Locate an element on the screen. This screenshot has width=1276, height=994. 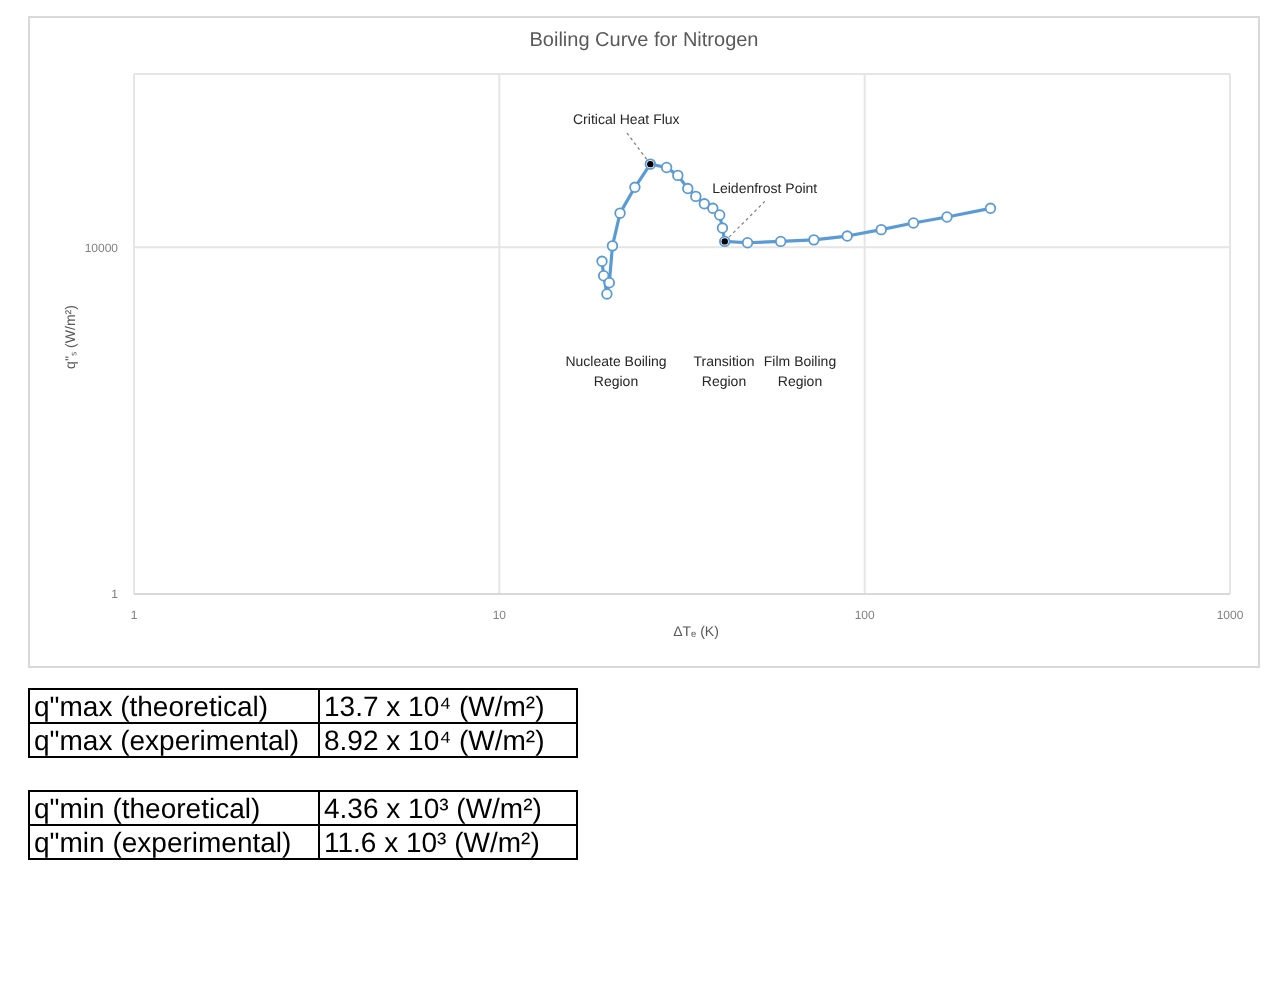
text: q"max (theoretical) is located at coordinates (174, 706).